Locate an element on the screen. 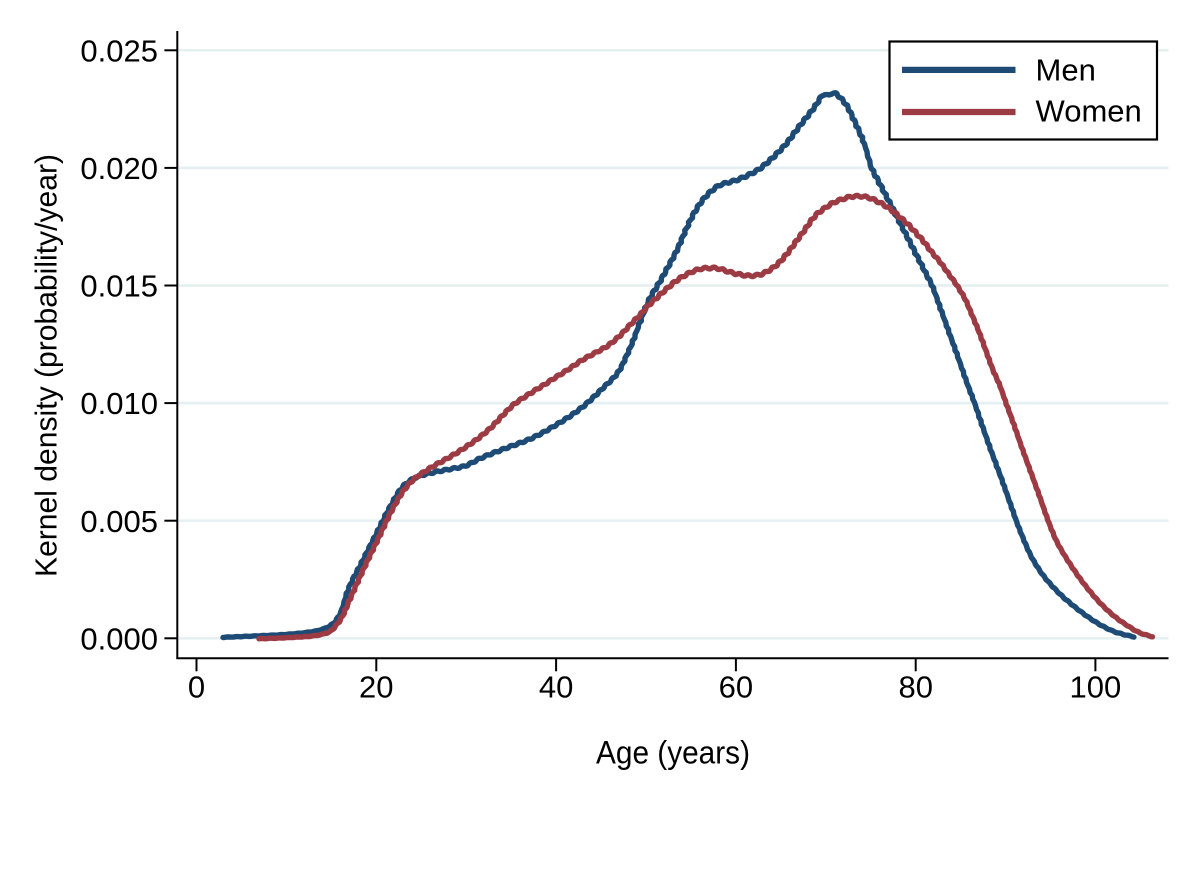 This screenshot has width=1200, height=878. svg-text: 0.025 is located at coordinates (119, 50).